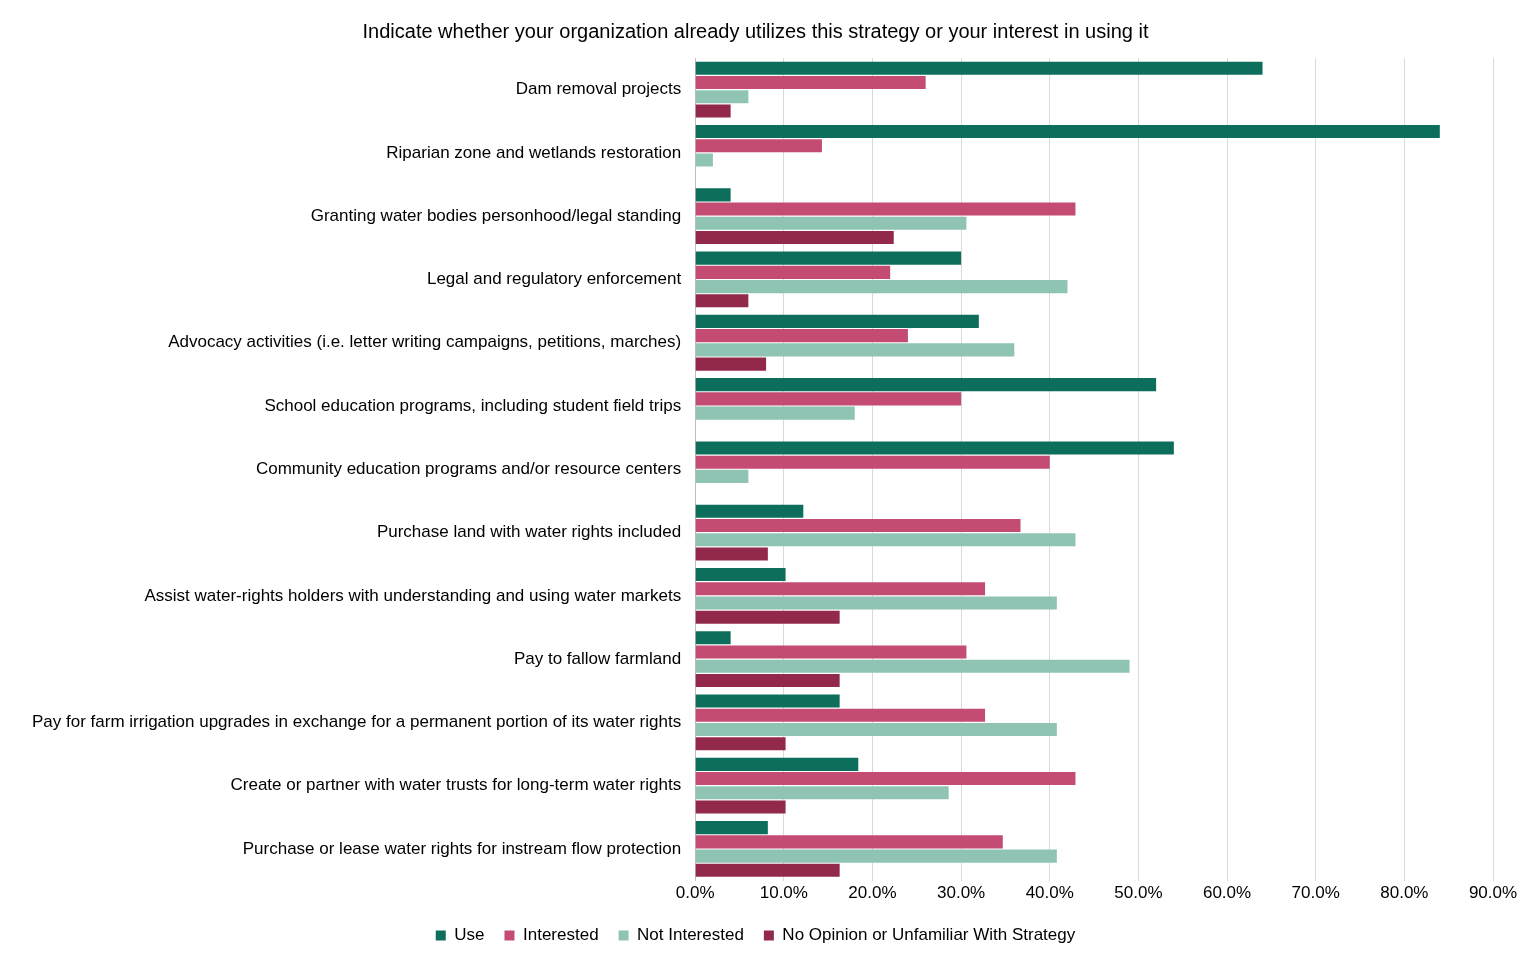  I want to click on y-tick-label: Riparian zone and wetlands restoration, so click(534, 152).